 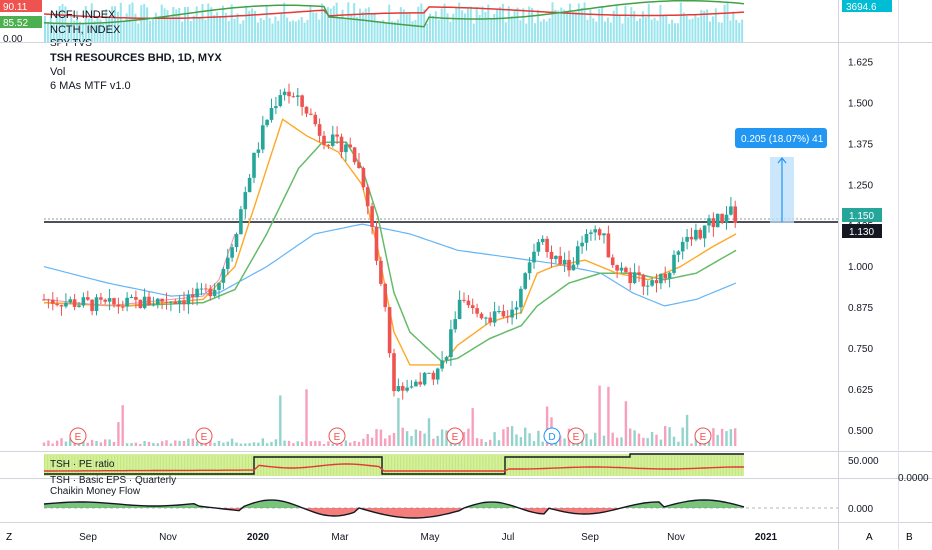 I want to click on timezone-button: Z, so click(x=9, y=537).